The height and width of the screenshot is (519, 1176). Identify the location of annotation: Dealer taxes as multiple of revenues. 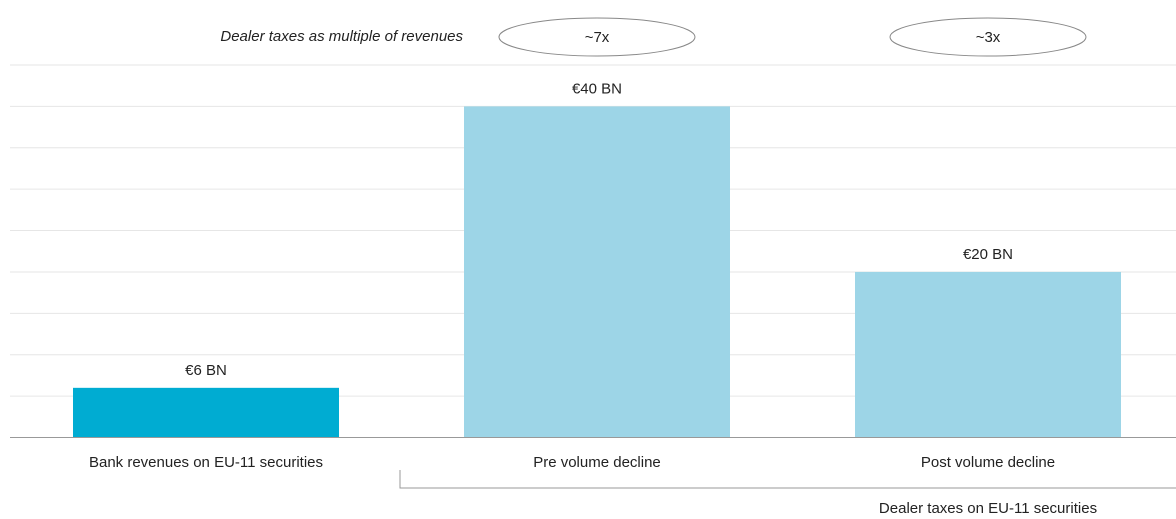
(341, 36).